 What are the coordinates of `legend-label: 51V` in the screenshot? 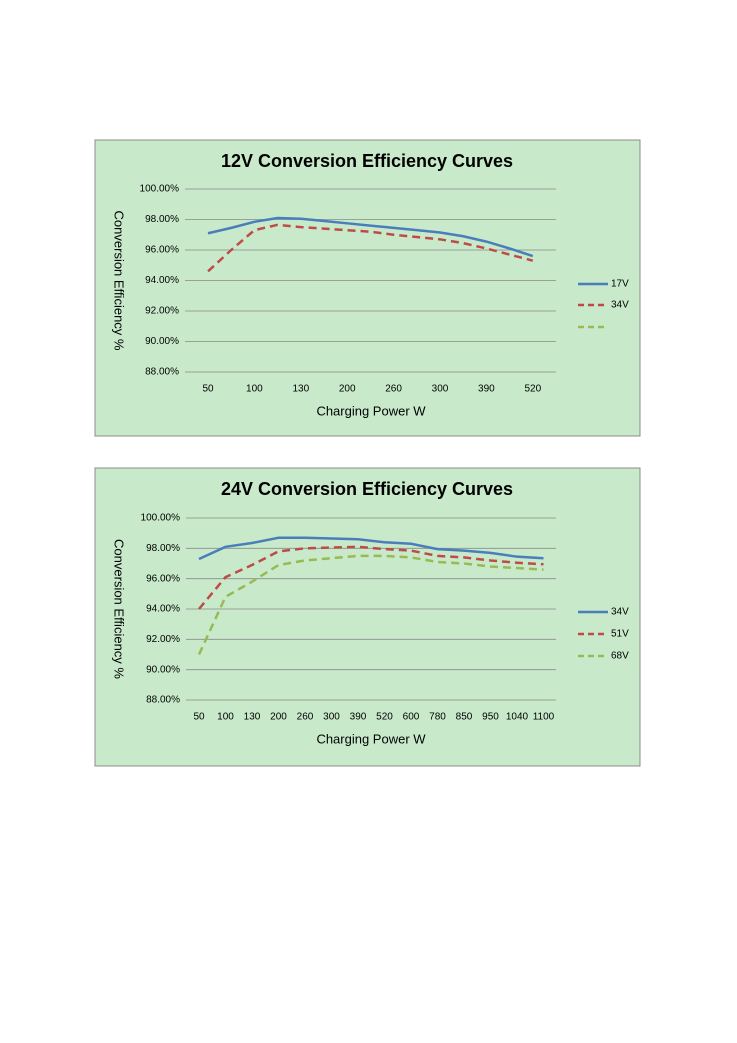 It's located at (620, 634).